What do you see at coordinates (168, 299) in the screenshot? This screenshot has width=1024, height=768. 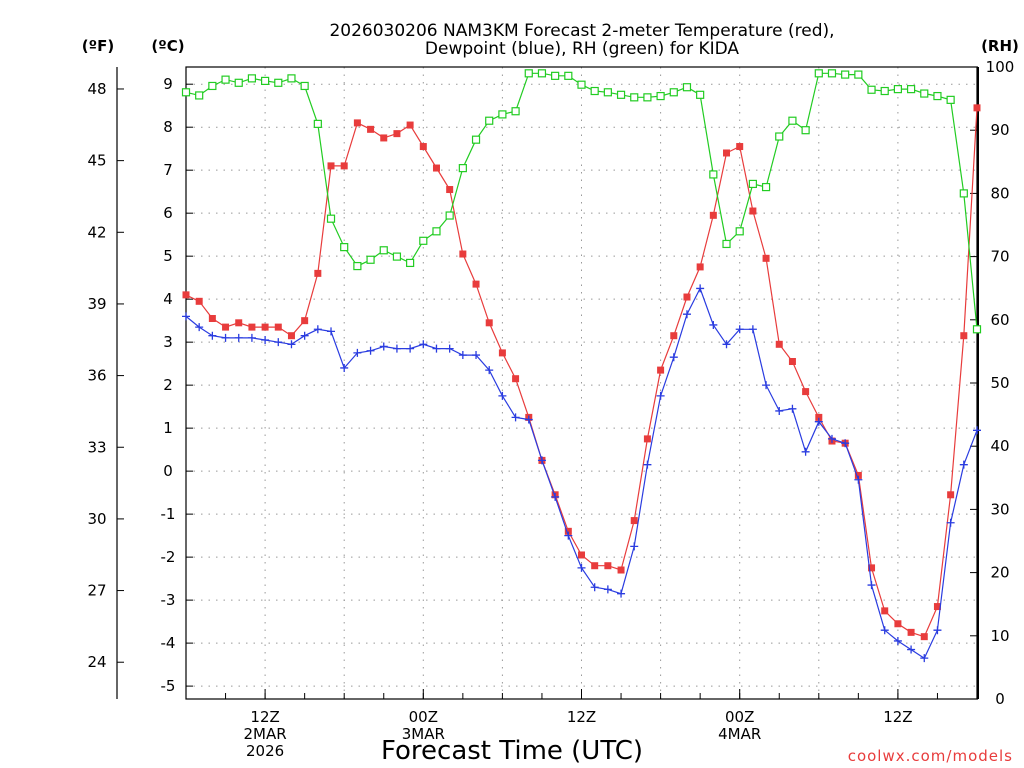 I see `celsius-tick-label-5: 4` at bounding box center [168, 299].